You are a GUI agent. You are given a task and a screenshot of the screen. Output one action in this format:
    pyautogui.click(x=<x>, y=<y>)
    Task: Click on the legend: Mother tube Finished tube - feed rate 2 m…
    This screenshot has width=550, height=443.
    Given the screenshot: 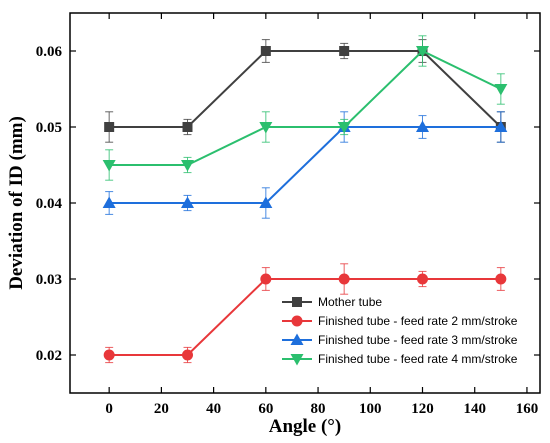 What is the action you would take?
    pyautogui.click(x=400, y=330)
    